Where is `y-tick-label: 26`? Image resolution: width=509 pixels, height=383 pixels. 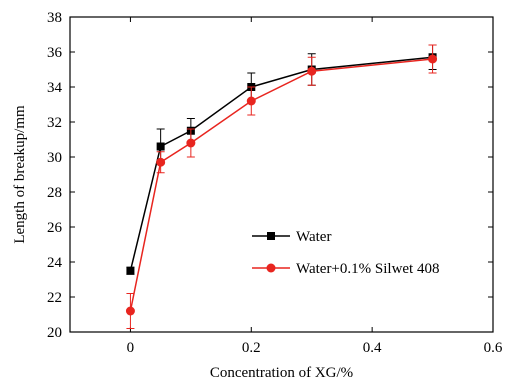
y-tick-label: 26 is located at coordinates (55, 228).